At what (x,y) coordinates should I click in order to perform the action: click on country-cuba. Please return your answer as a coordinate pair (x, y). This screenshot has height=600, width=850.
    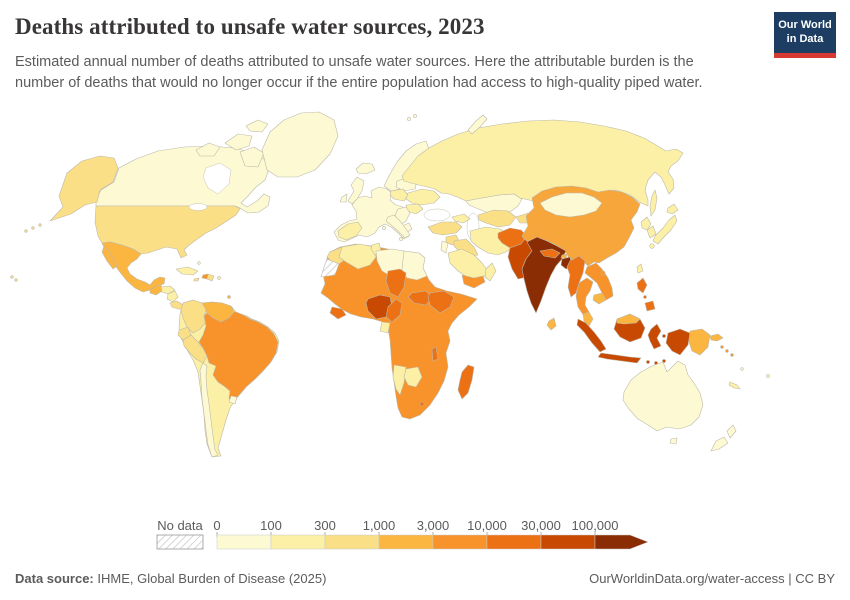
    Looking at the image, I should click on (187, 271).